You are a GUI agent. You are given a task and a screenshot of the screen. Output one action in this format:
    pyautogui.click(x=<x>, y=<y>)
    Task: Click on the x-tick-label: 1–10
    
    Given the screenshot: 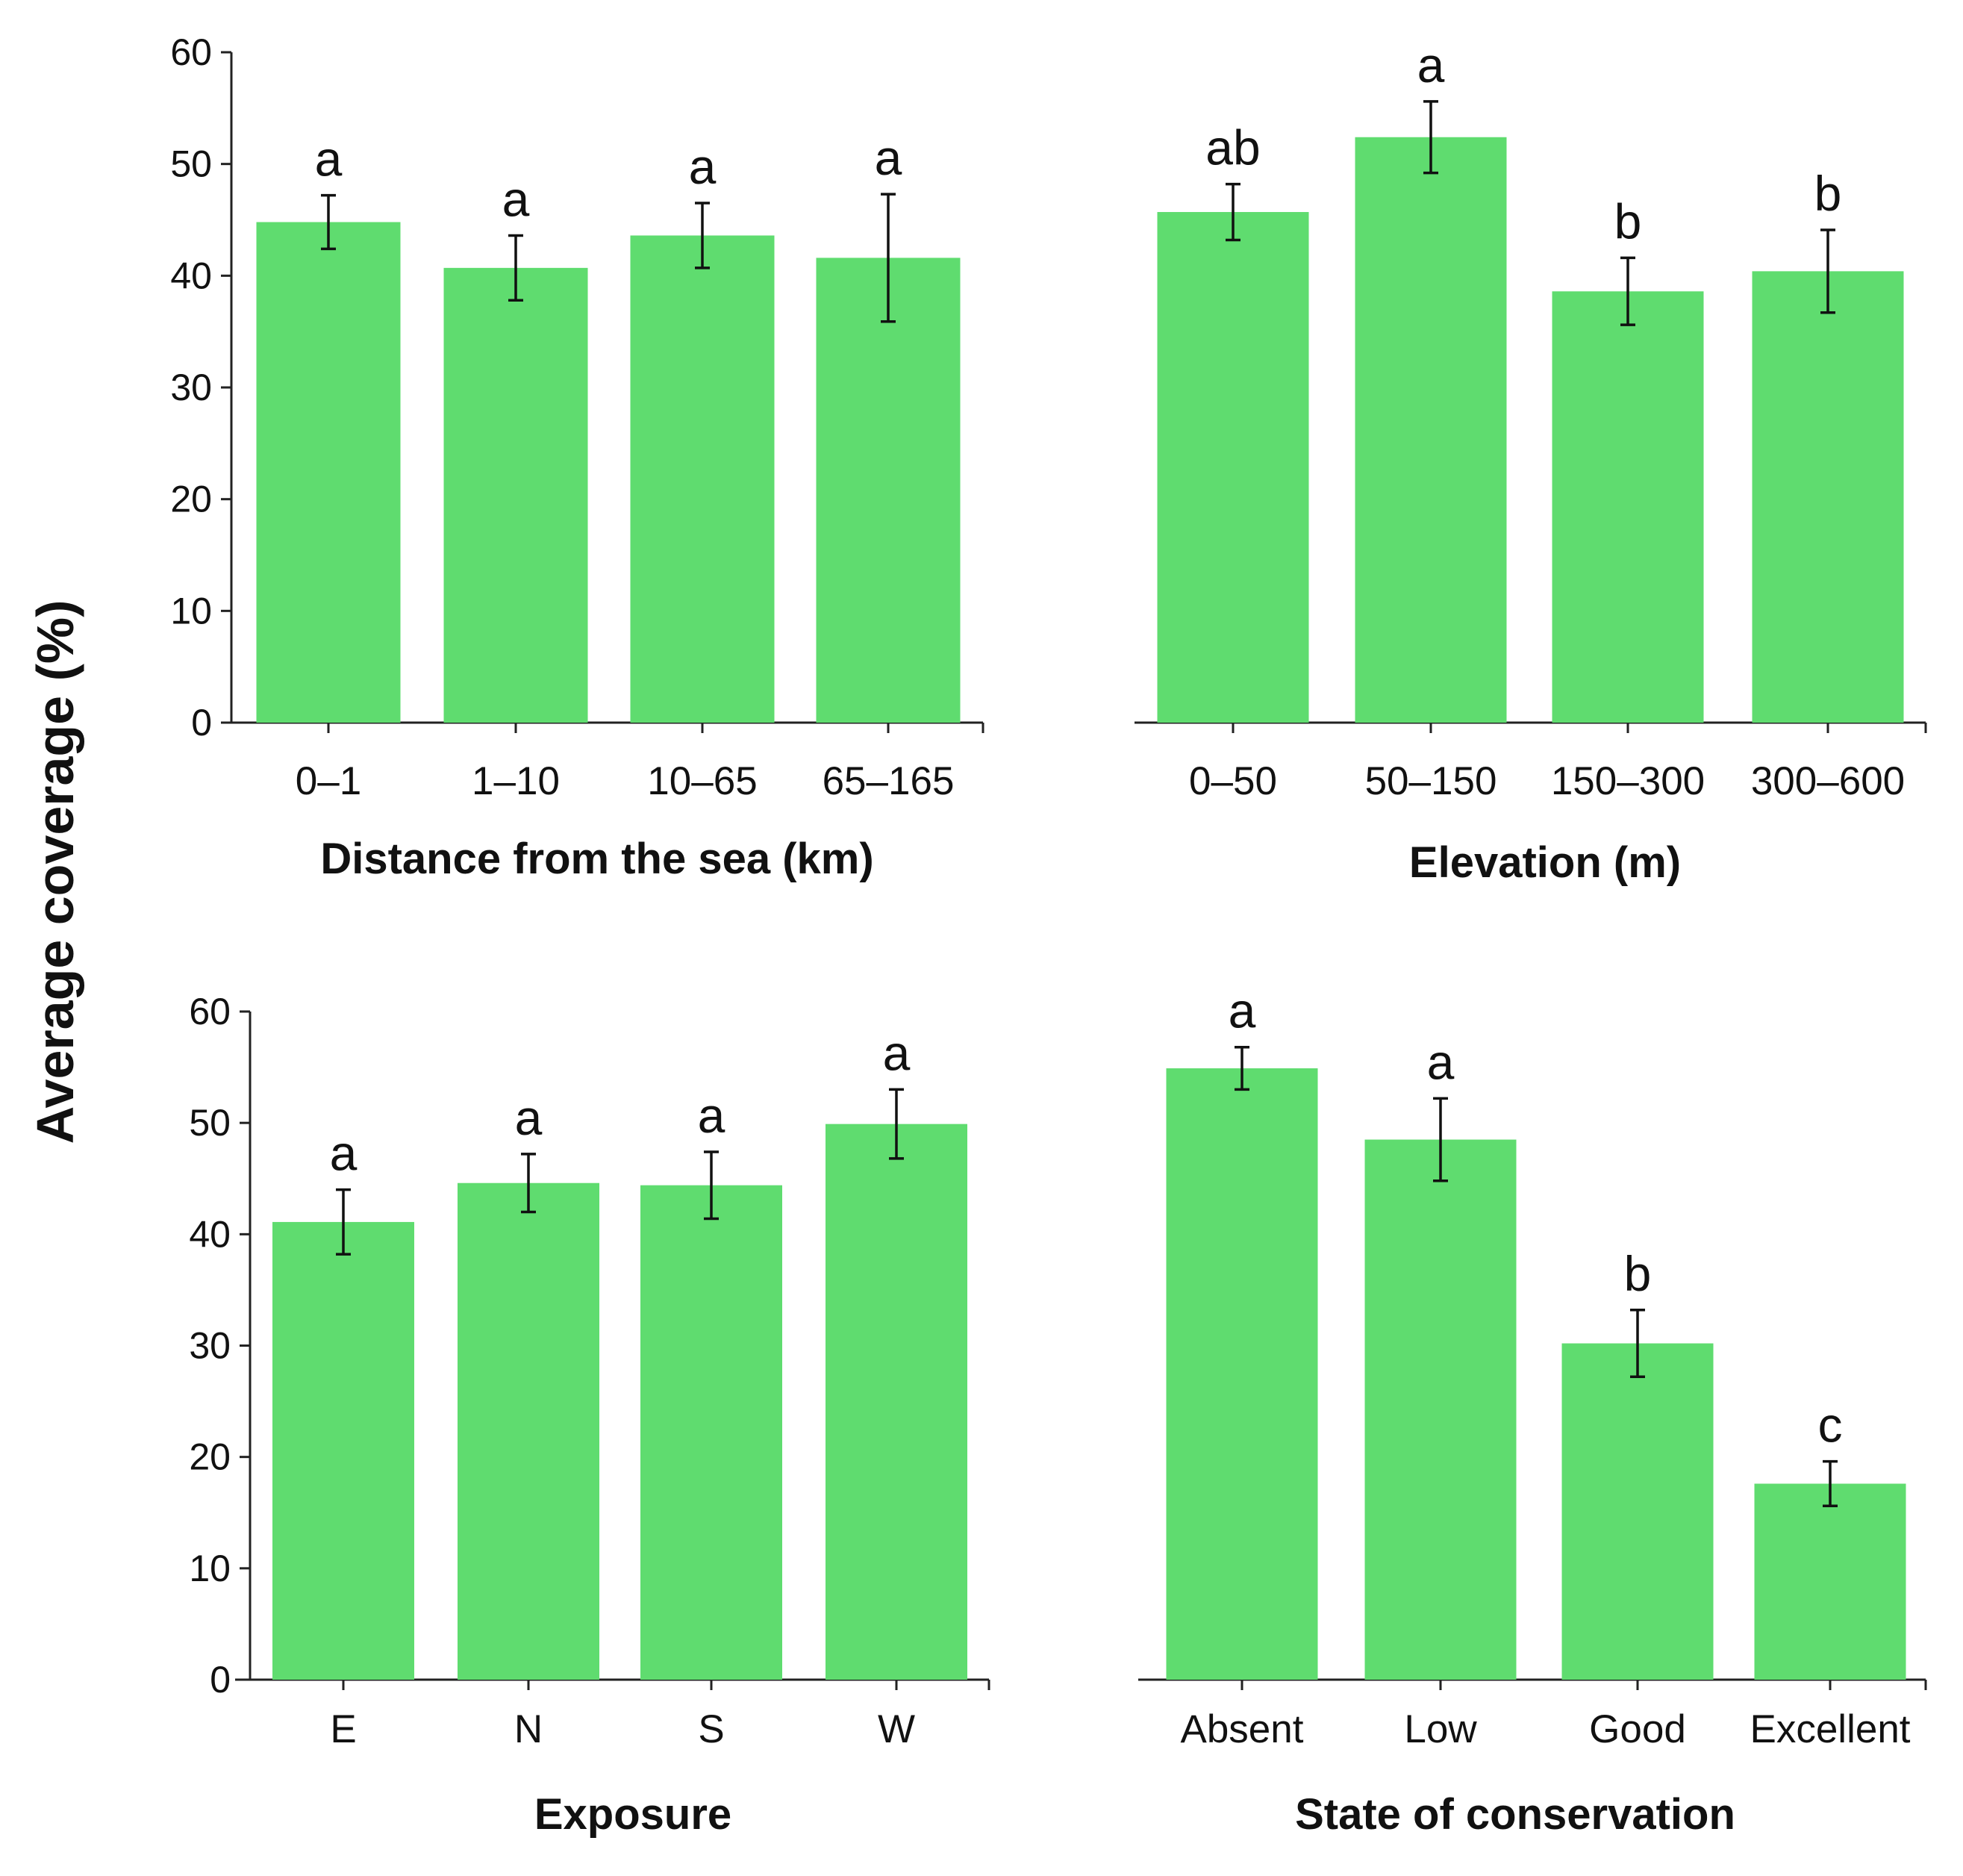 What is the action you would take?
    pyautogui.click(x=516, y=781)
    